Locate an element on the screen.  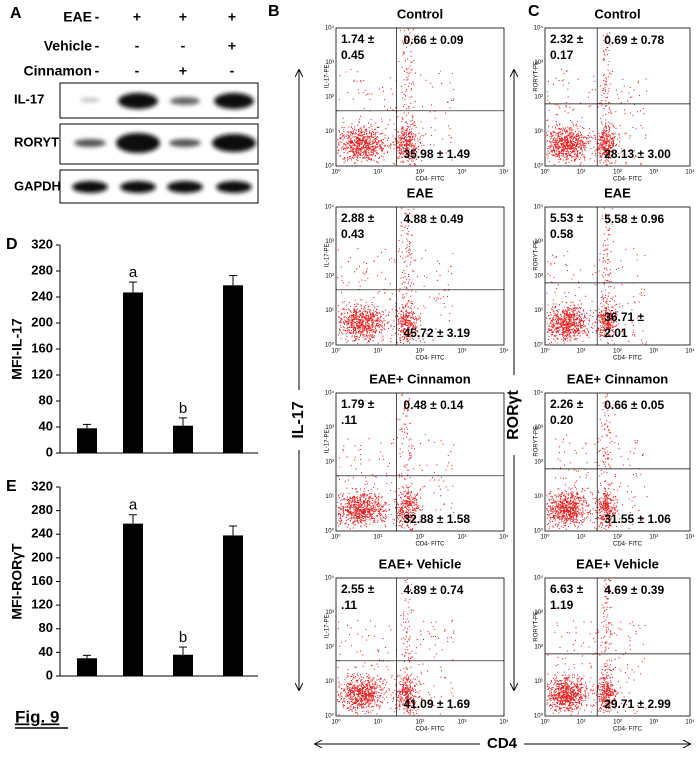
row-label: Cinnamon is located at coordinates (58, 71).